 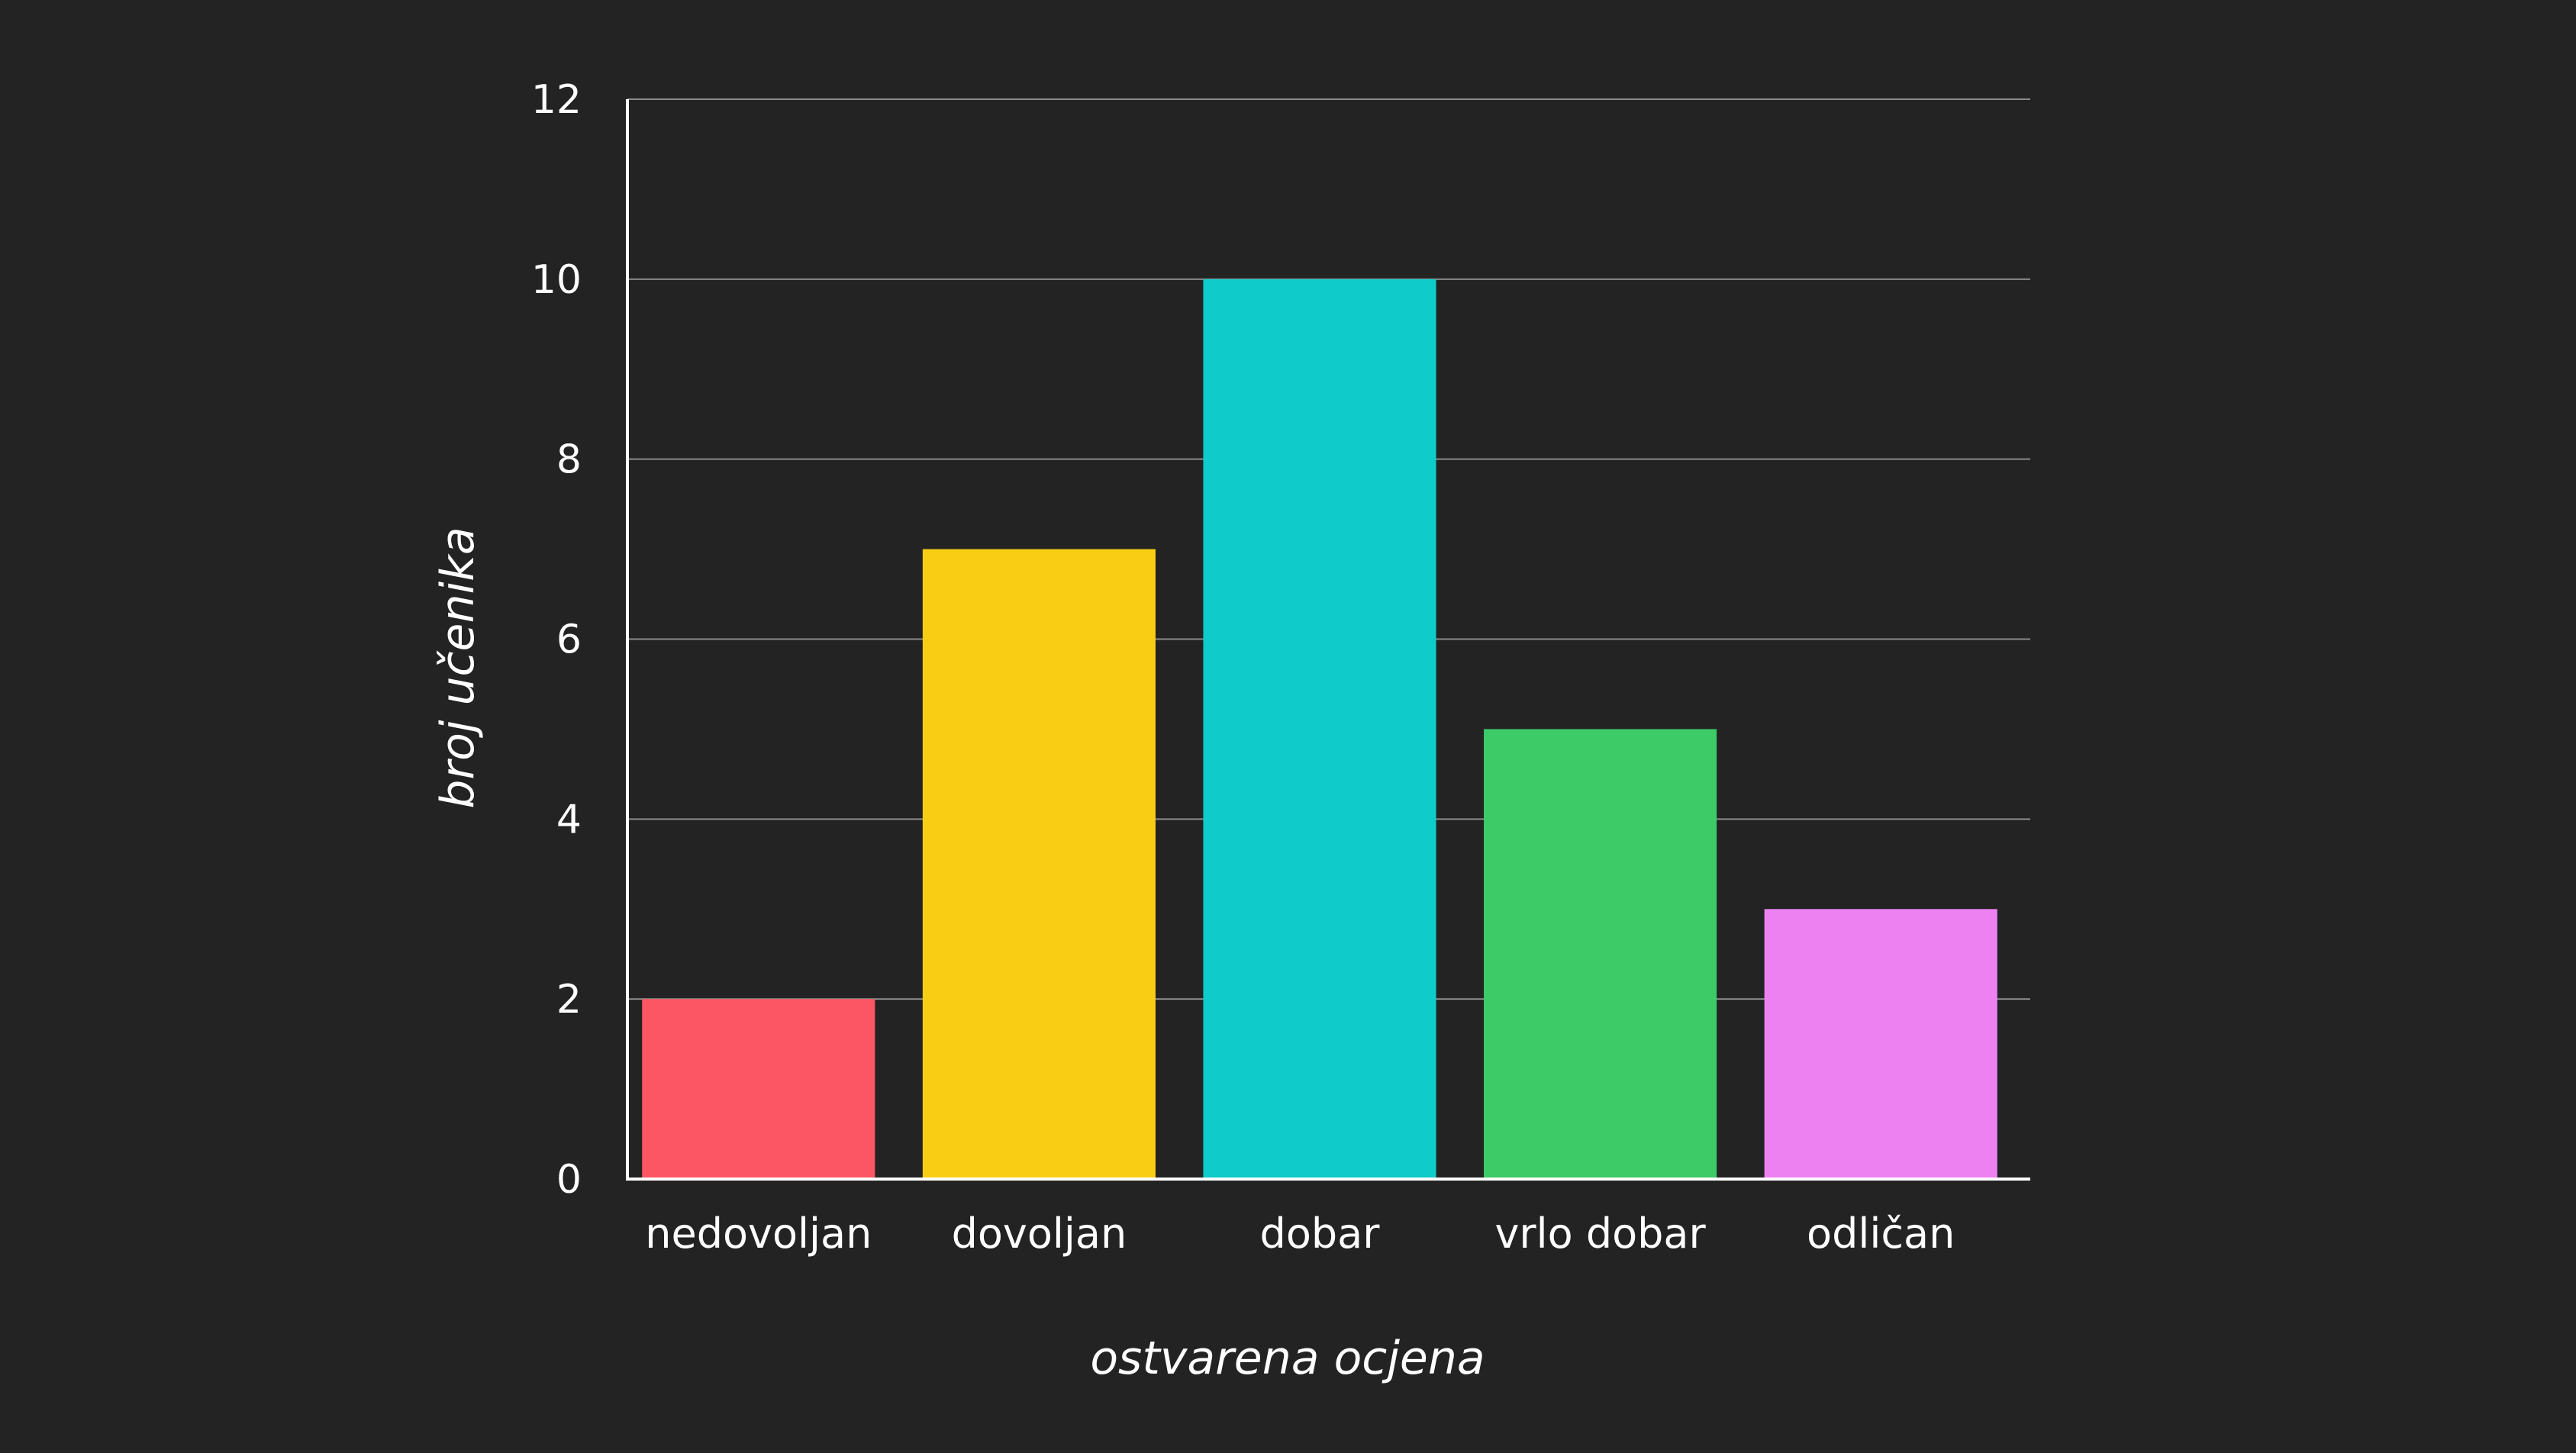 I want to click on y-tick-labels: 0 2 4 6 8 10 12, so click(x=557, y=640).